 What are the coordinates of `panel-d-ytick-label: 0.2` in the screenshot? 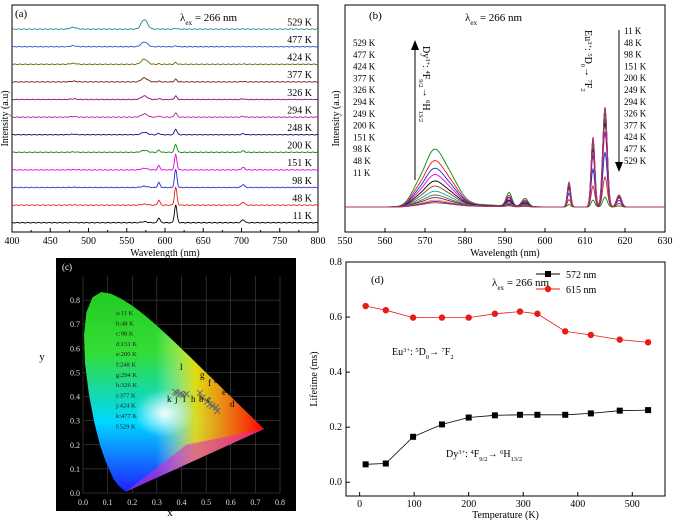 It's located at (336, 427).